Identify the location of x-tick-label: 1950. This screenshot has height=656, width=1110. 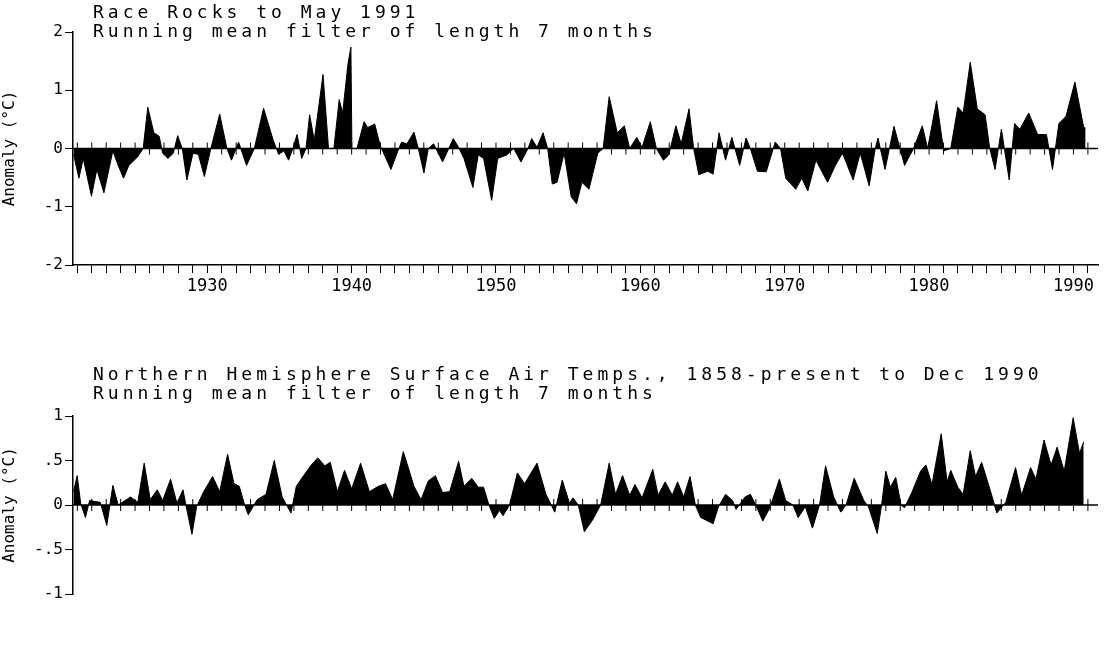
(496, 284).